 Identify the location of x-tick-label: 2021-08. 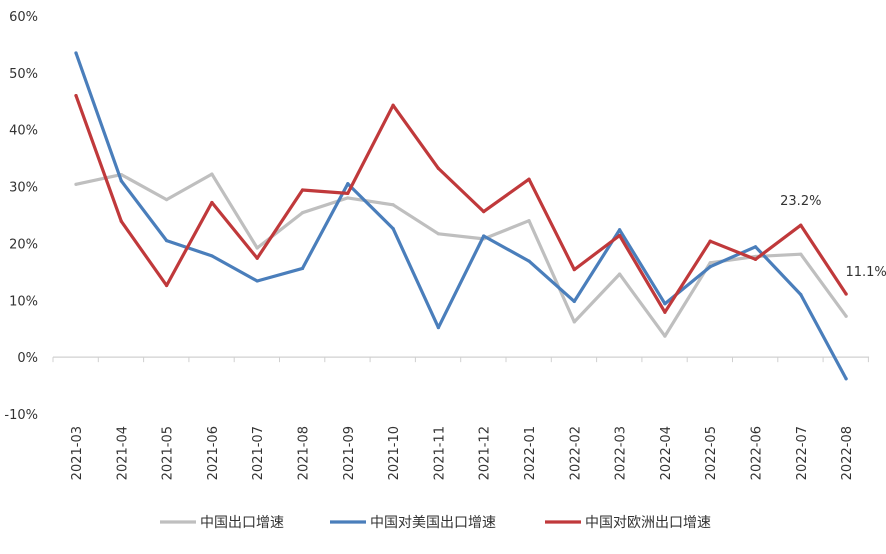
(304, 453).